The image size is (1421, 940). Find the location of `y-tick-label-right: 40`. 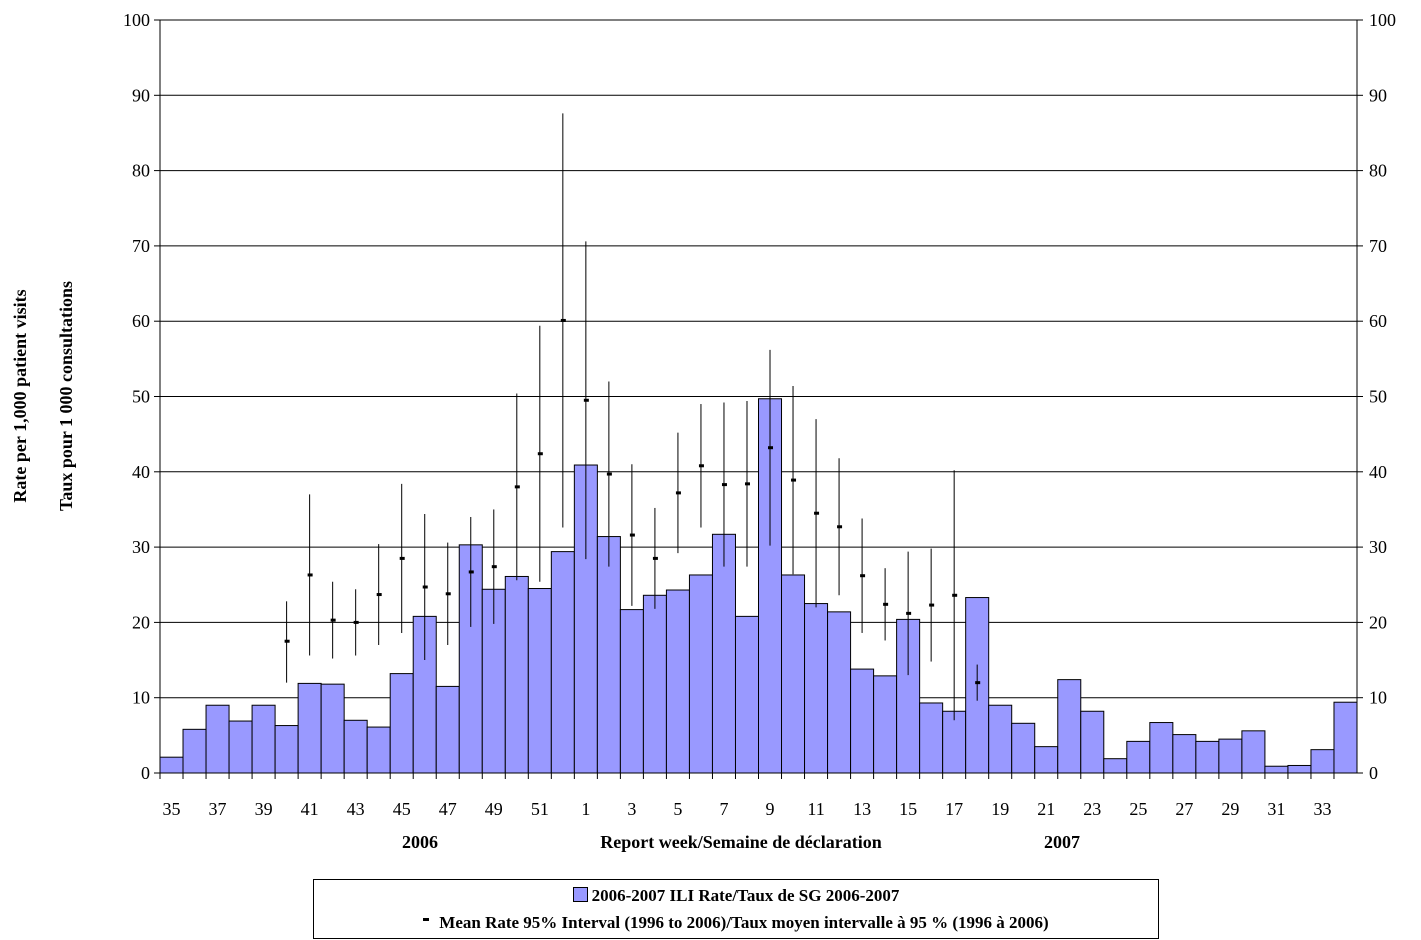

y-tick-label-right: 40 is located at coordinates (1378, 472).